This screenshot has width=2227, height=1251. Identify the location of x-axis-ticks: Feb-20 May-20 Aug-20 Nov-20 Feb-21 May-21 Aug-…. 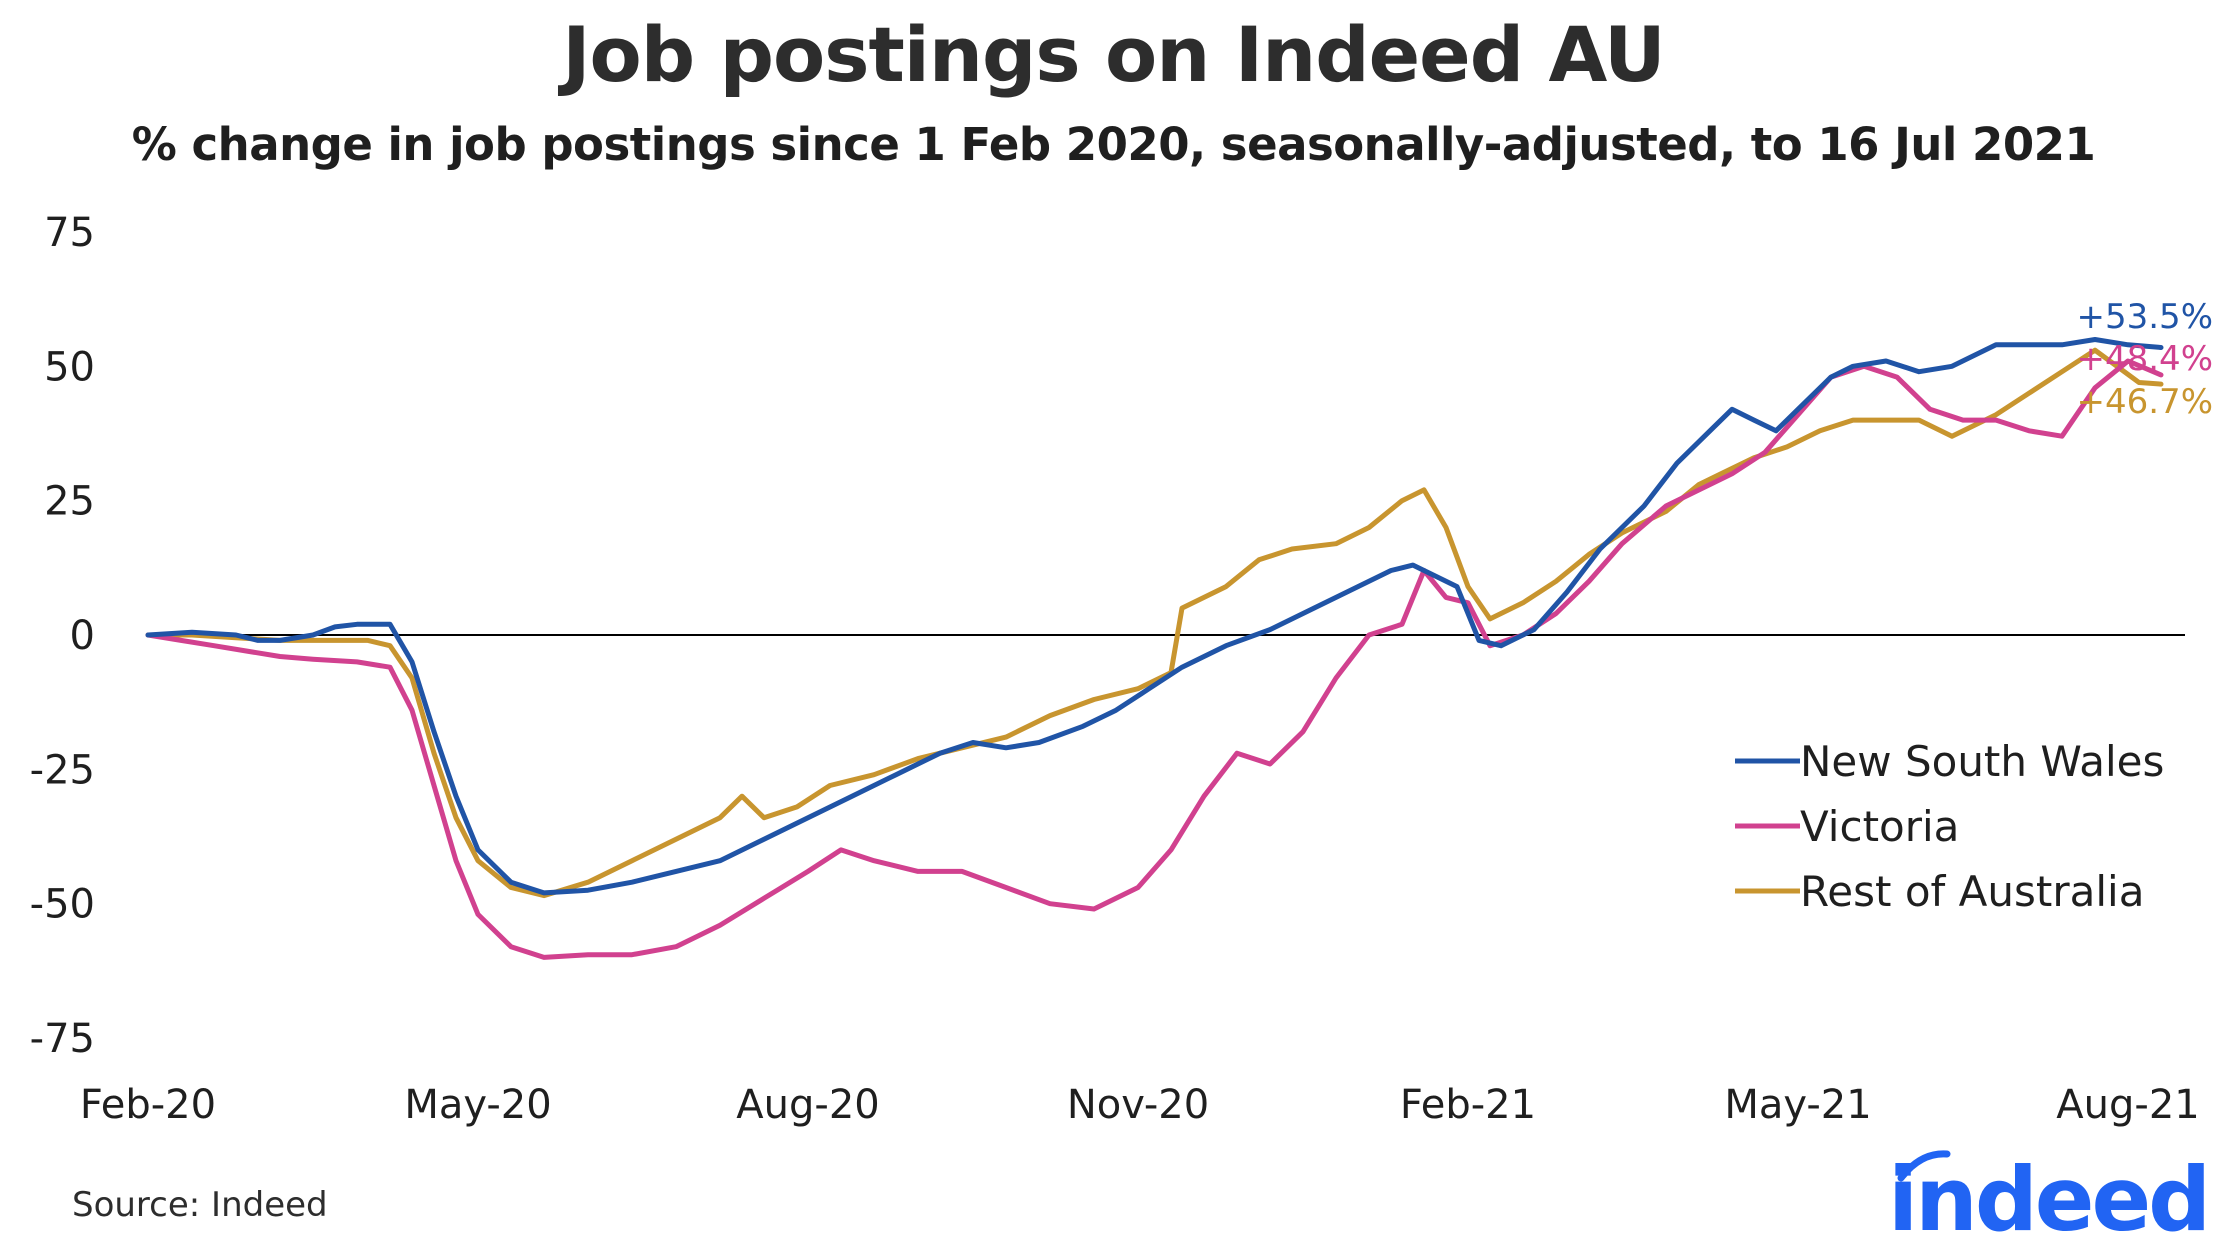
(1140, 1105).